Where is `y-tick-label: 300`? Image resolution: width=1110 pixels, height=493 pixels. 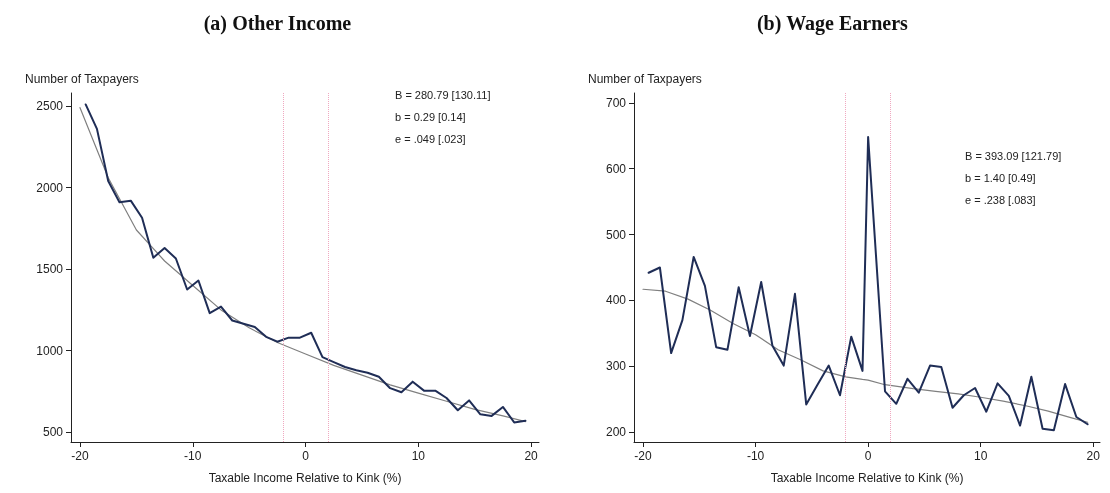 y-tick-label: 300 is located at coordinates (616, 366).